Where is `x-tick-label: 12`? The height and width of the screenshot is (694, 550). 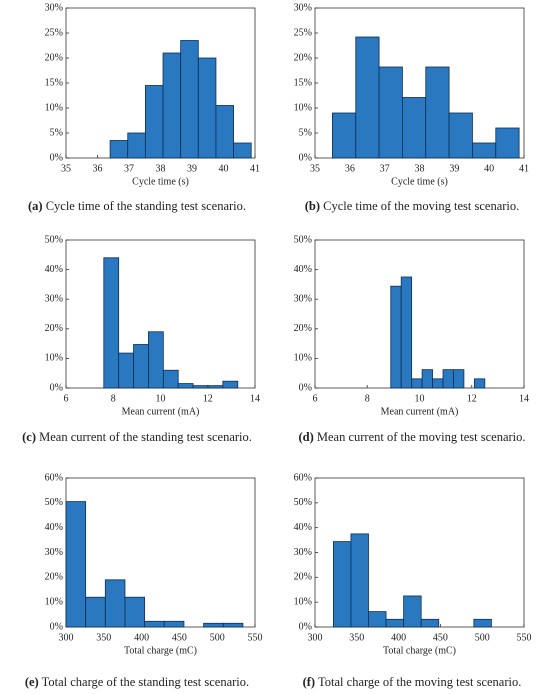
x-tick-label: 12 is located at coordinates (208, 398).